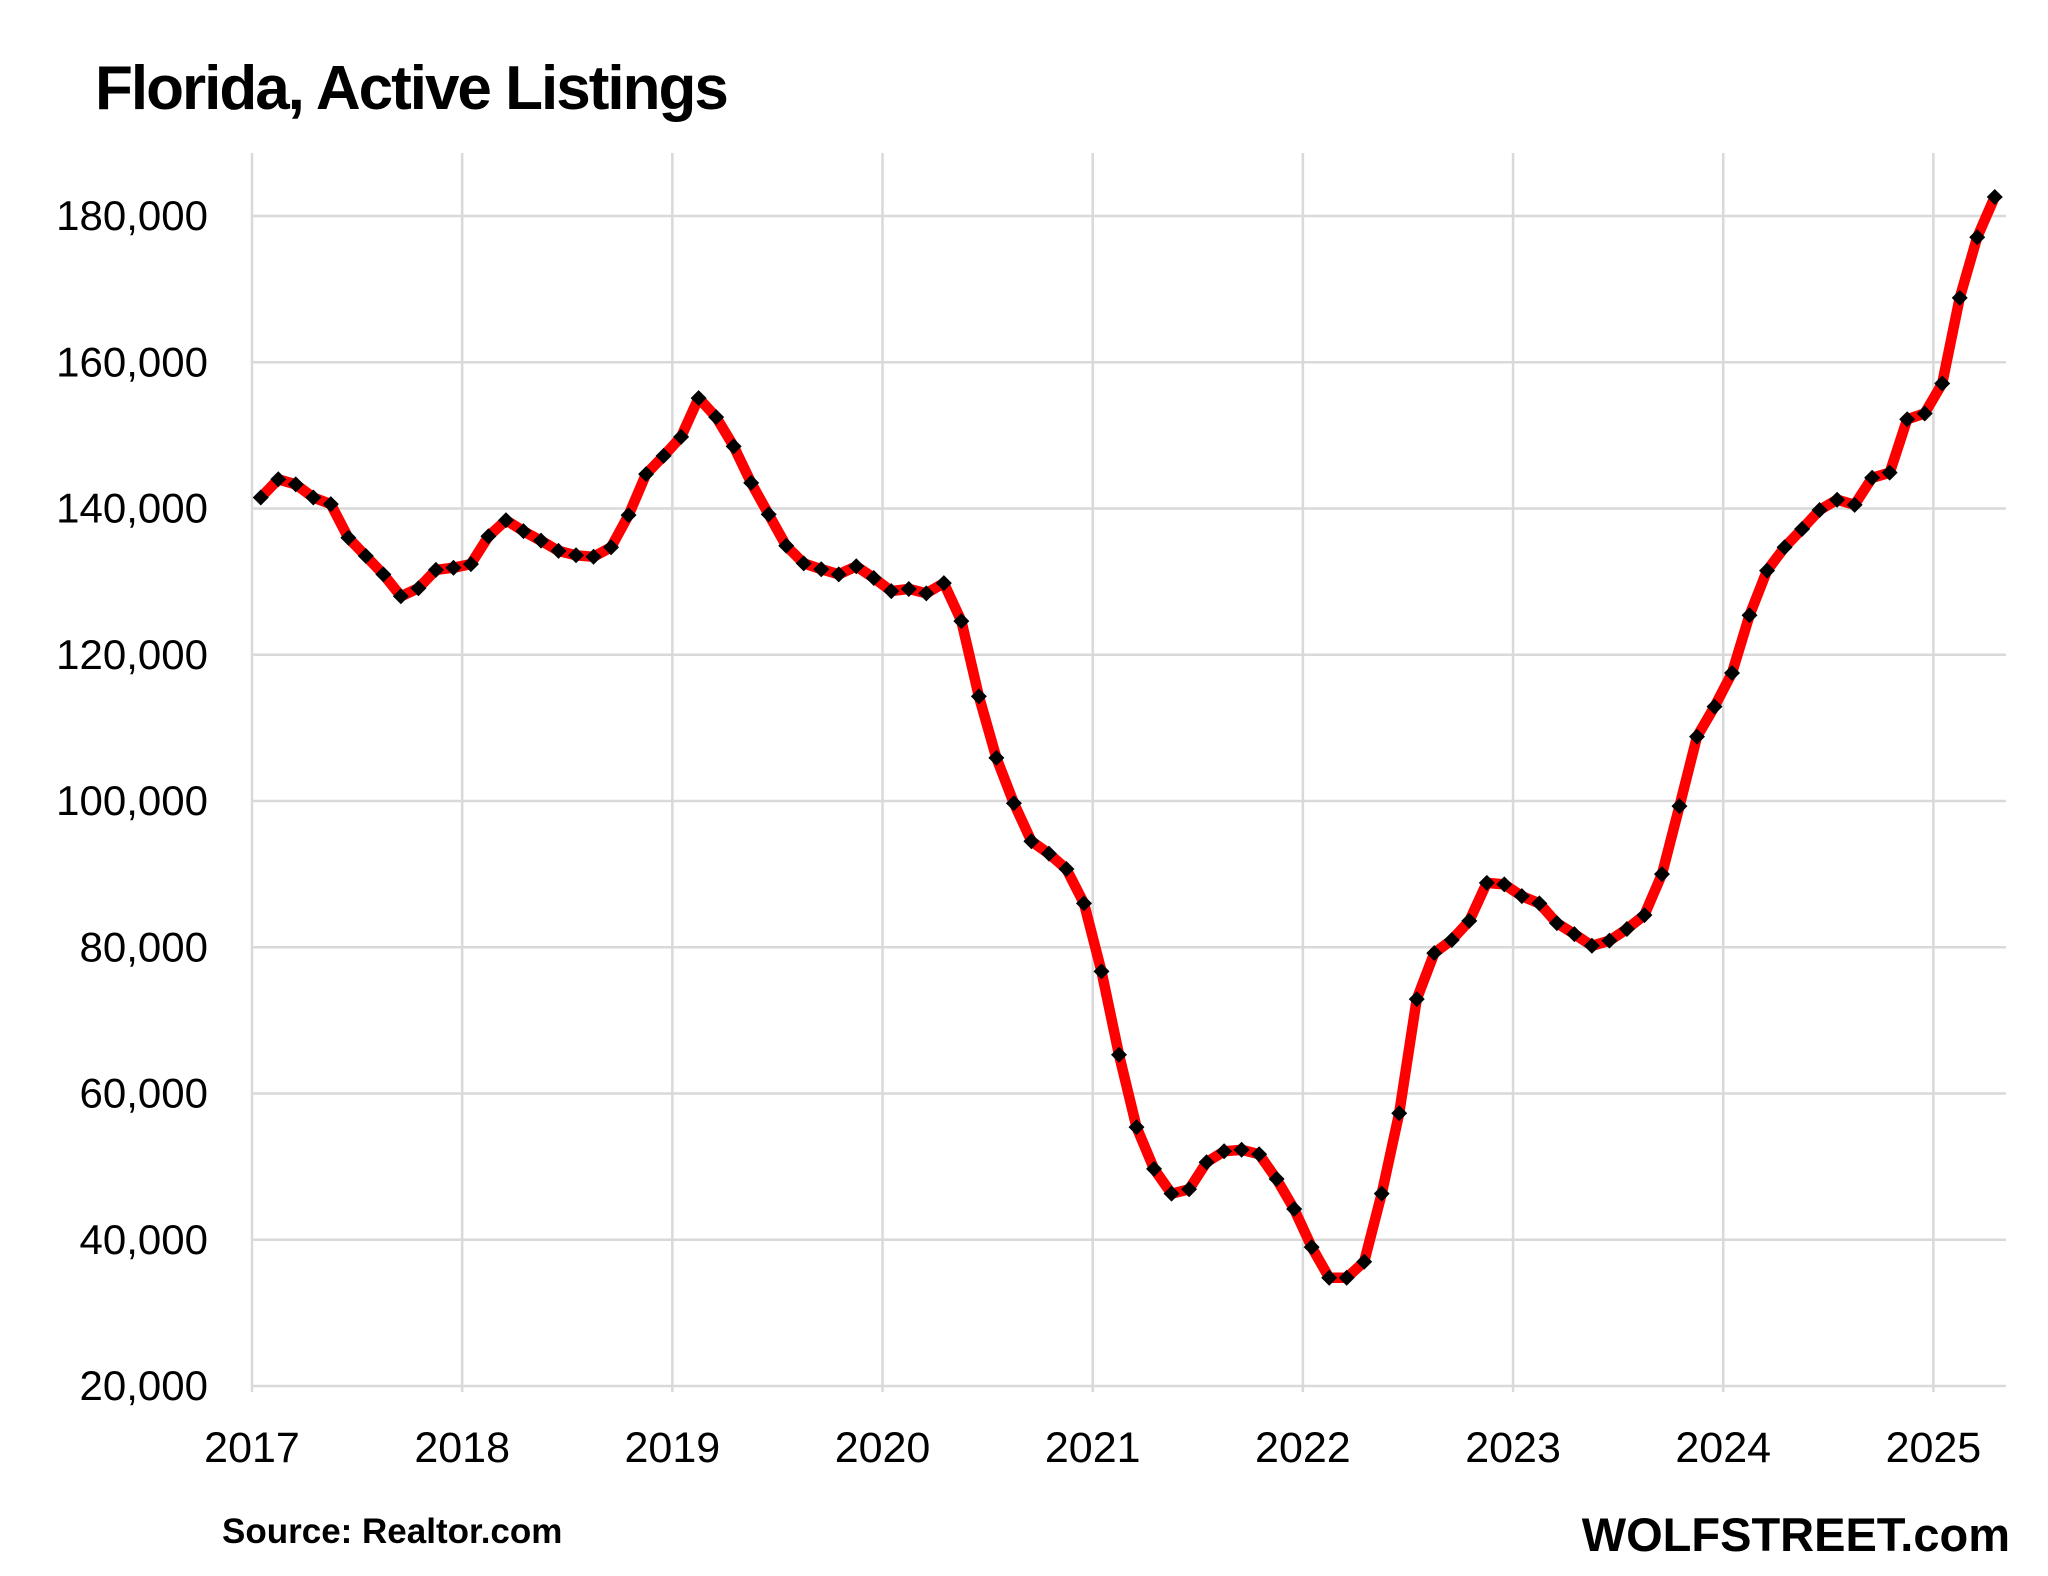 Image resolution: width=2048 pixels, height=1576 pixels. Describe the element at coordinates (1303, 1448) in the screenshot. I see `x-tick-label: 2022` at that location.